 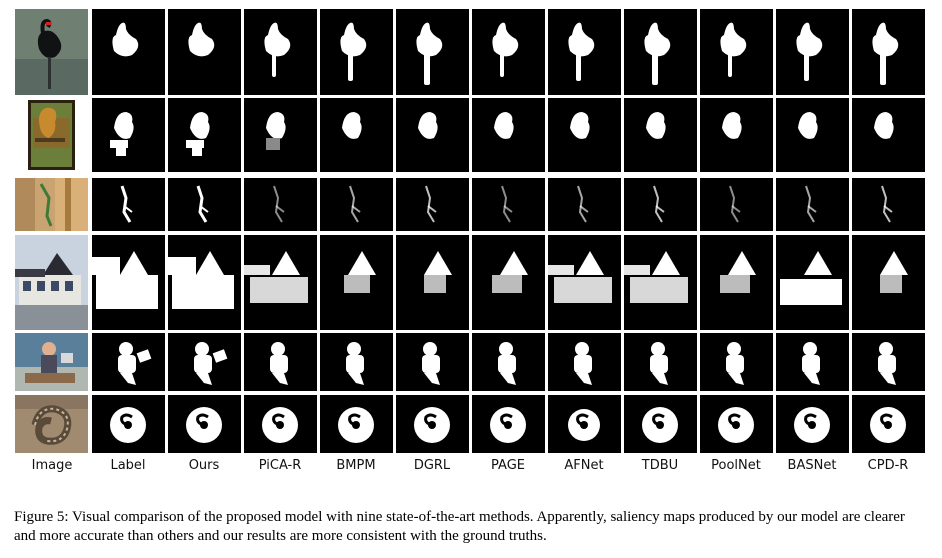 What do you see at coordinates (888, 52) in the screenshot?
I see `saliency-map-swan-cpd-r` at bounding box center [888, 52].